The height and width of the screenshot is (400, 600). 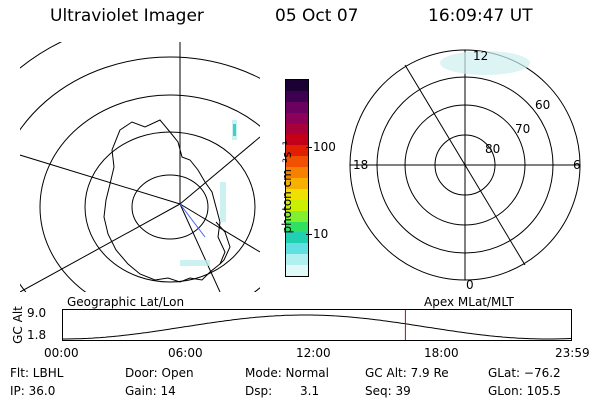 I want to click on door-info: Door: Open, so click(x=159, y=373).